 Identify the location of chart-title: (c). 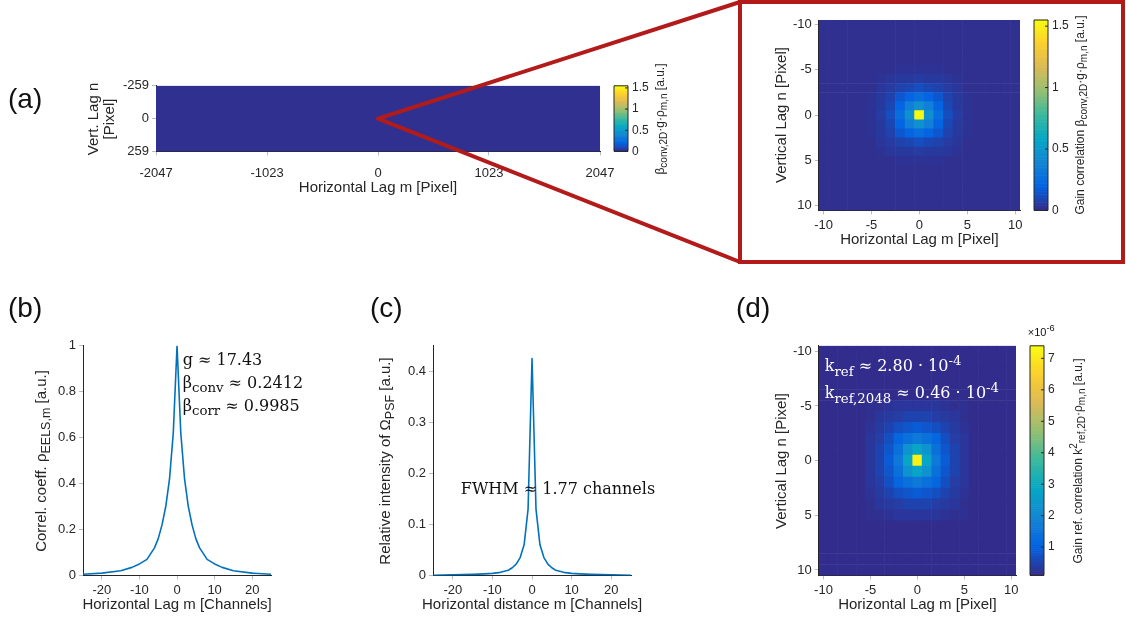
(386, 308).